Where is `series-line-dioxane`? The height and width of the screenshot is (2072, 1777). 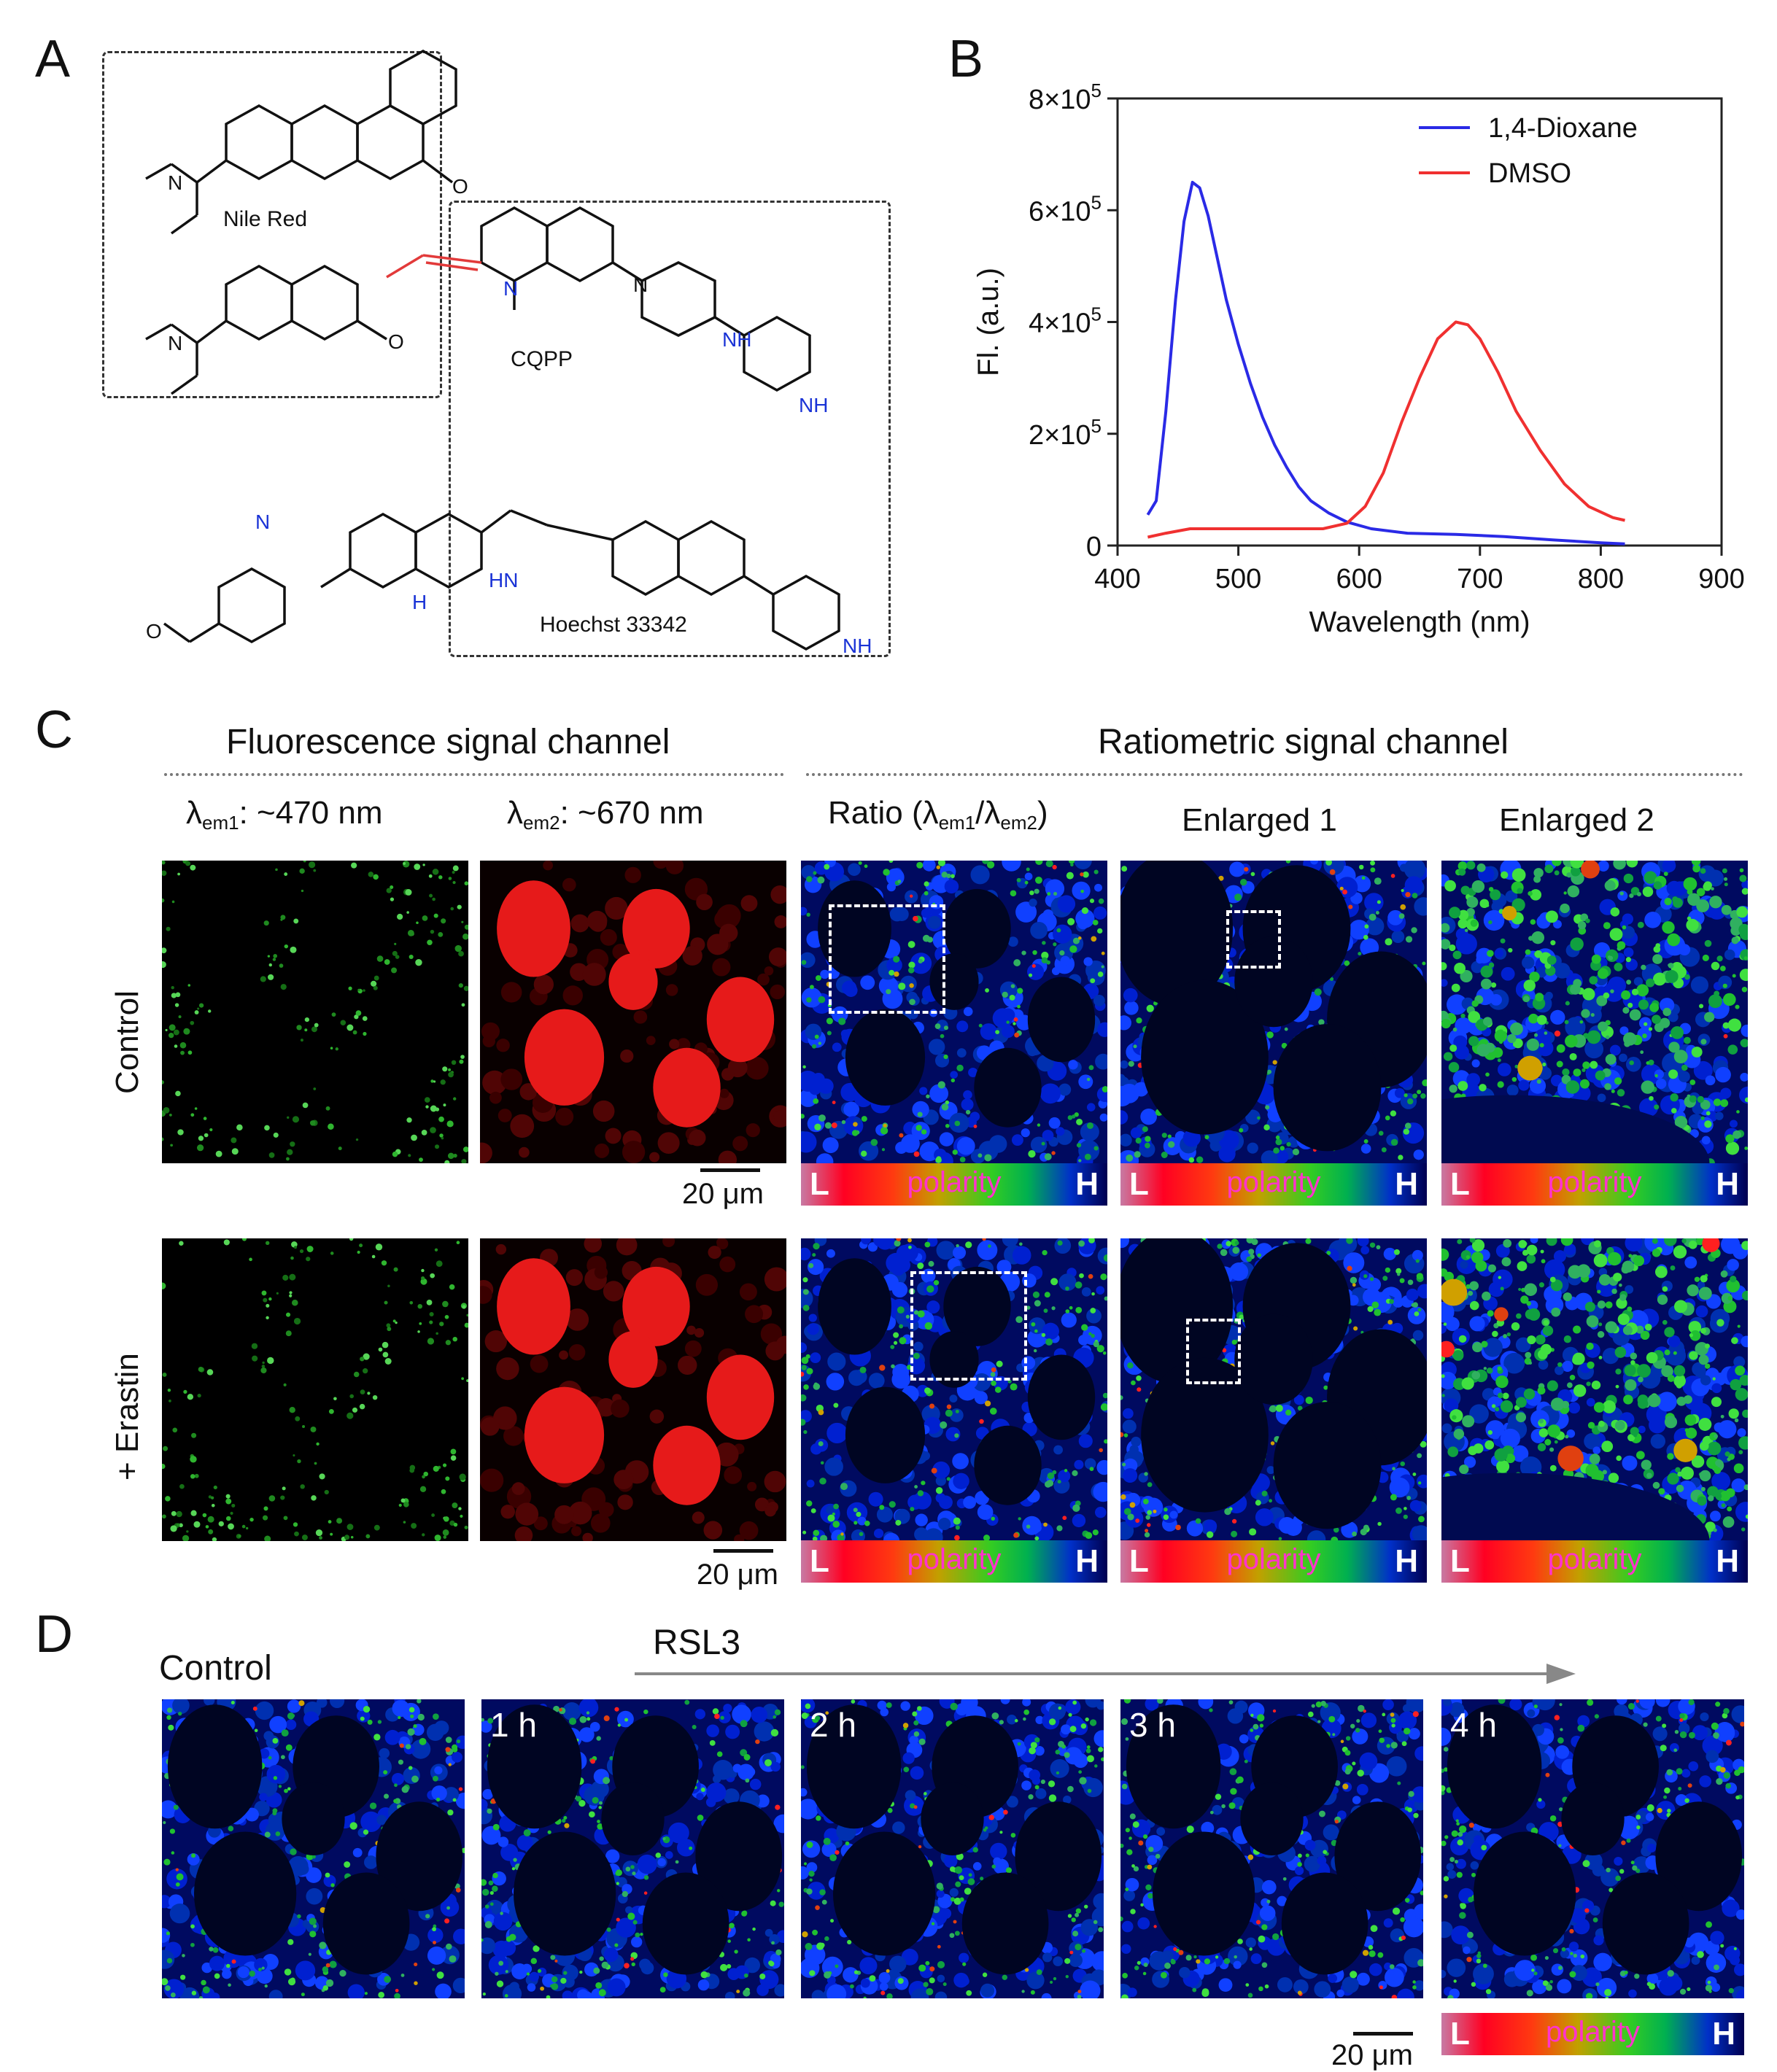 series-line-dioxane is located at coordinates (1386, 363).